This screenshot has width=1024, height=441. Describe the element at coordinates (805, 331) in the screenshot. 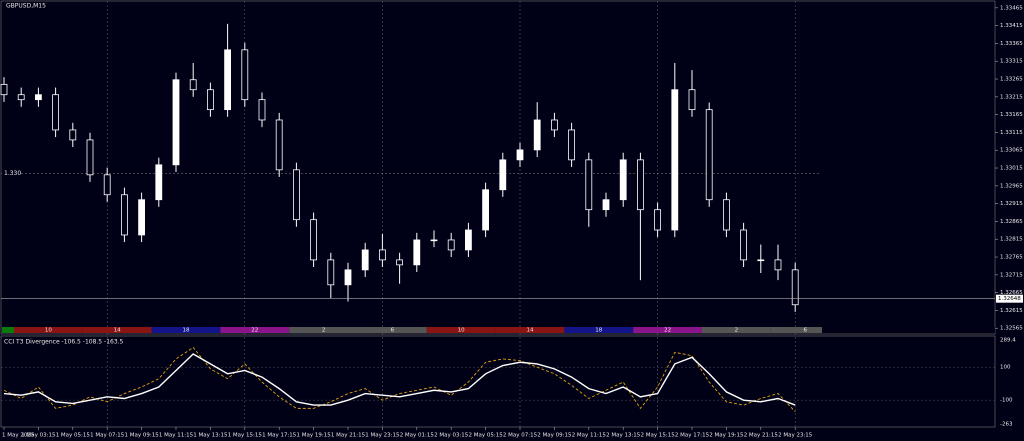

I see `session-hour: 6` at that location.